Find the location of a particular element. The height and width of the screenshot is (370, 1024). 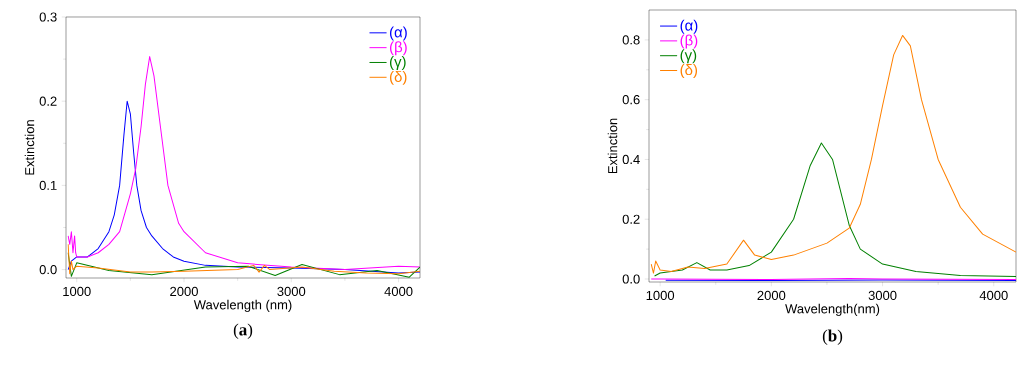

y-tick-label: 0.6 is located at coordinates (631, 100).